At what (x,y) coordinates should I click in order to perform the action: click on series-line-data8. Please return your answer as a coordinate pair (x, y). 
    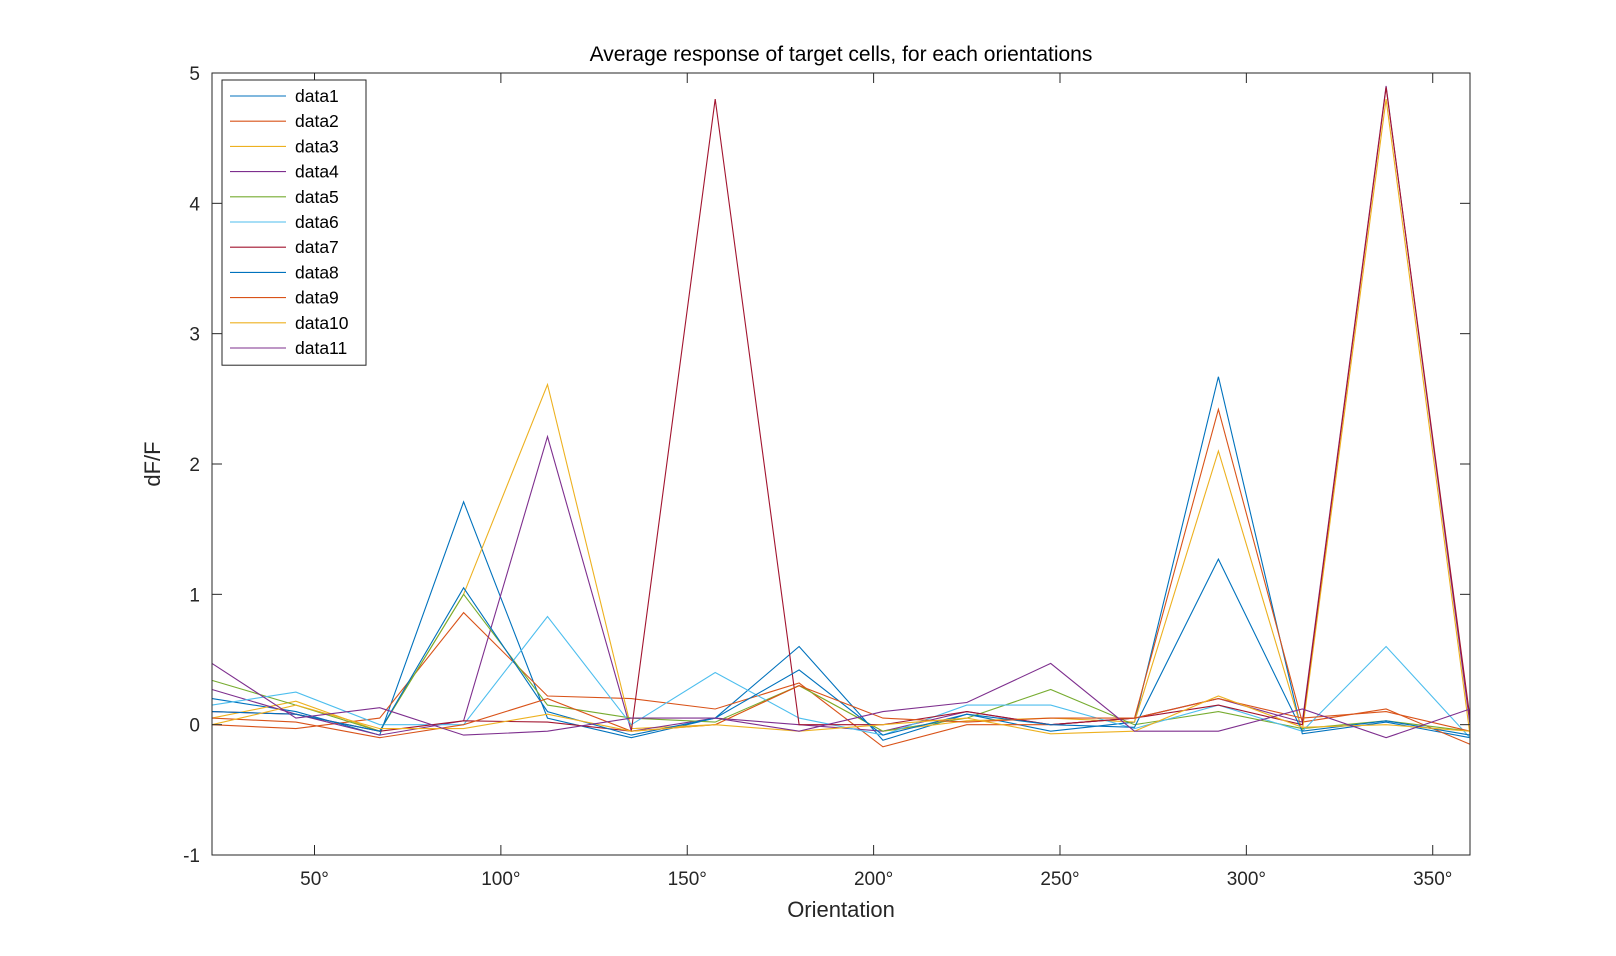
    Looking at the image, I should click on (841, 646).